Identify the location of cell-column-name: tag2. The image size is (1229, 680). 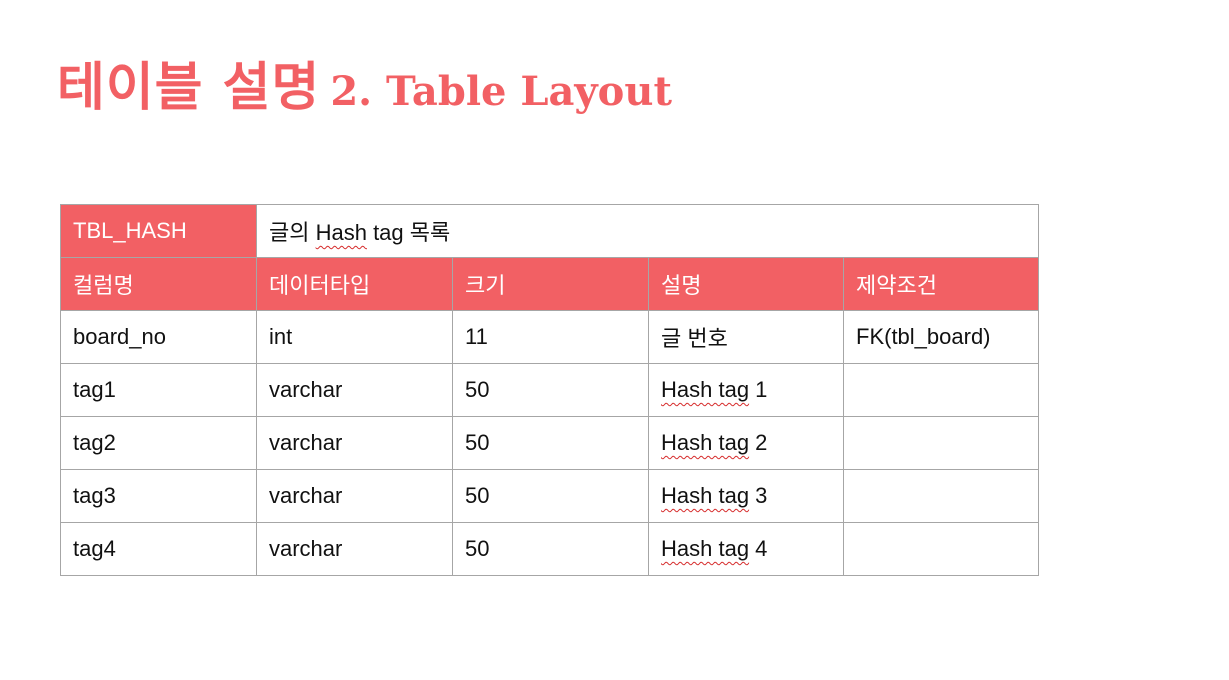
(158, 443).